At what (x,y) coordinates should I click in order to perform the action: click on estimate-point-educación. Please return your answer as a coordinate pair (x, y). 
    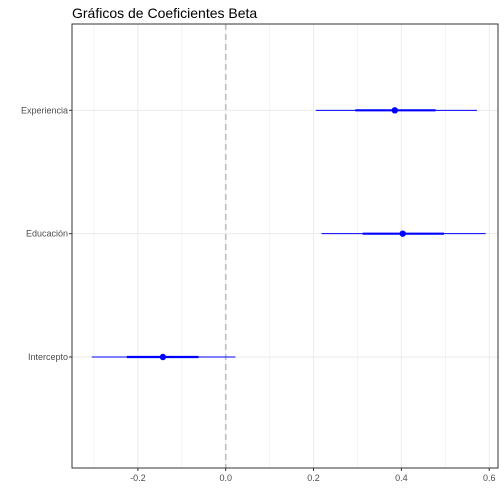
    Looking at the image, I should click on (402, 233).